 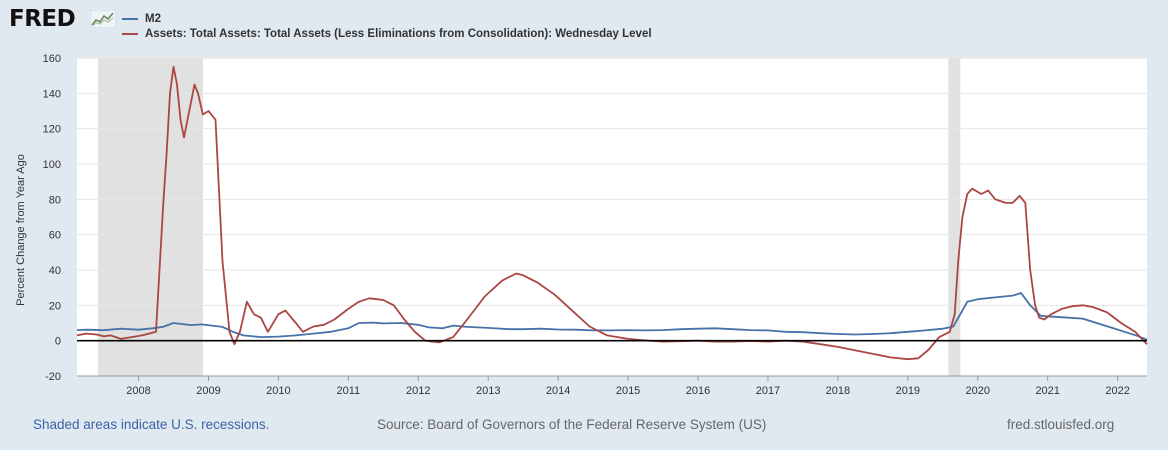 What do you see at coordinates (52, 165) in the screenshot?
I see `y-tick-label: 100` at bounding box center [52, 165].